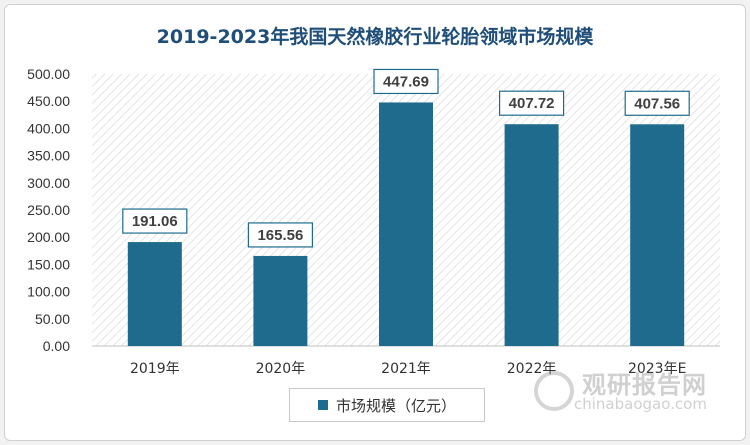 This screenshot has height=445, width=750. I want to click on data-label: 407.72, so click(532, 103).